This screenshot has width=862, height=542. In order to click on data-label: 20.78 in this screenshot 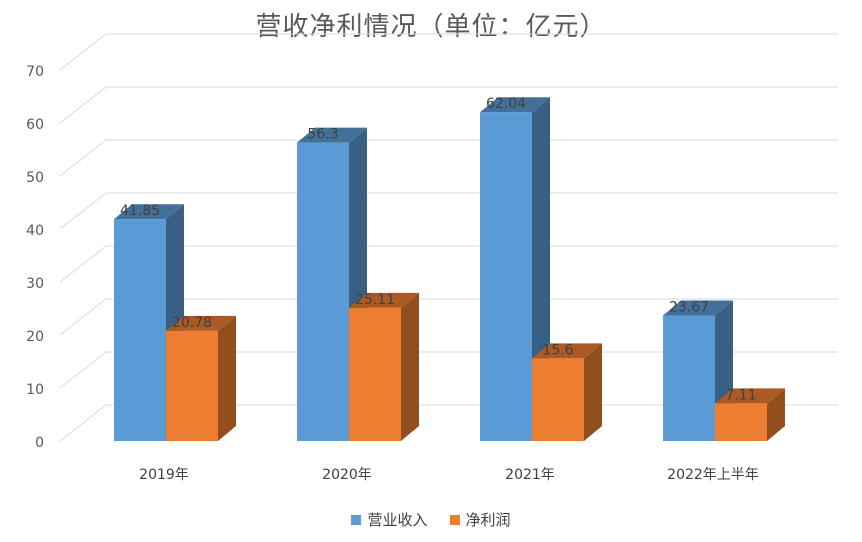, I will do `click(192, 323)`.